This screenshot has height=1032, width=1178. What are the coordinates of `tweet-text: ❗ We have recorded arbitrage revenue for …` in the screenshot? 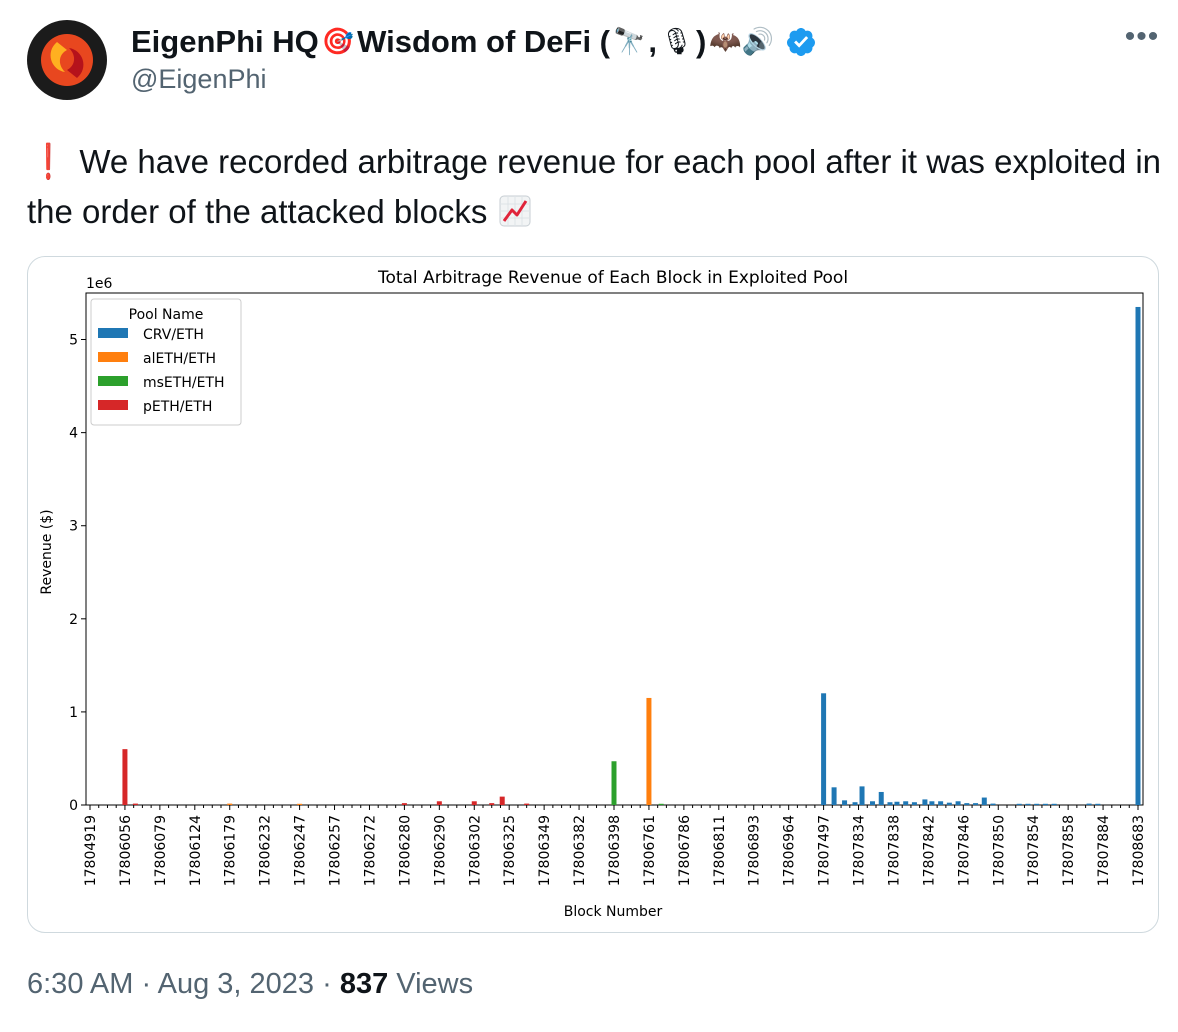 It's located at (594, 186).